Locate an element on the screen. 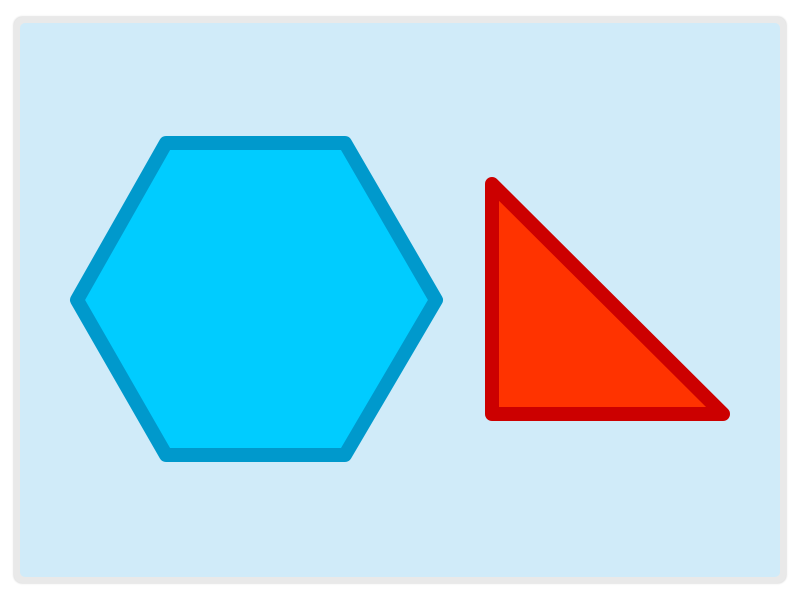  right-triangle-shape is located at coordinates (607, 299).